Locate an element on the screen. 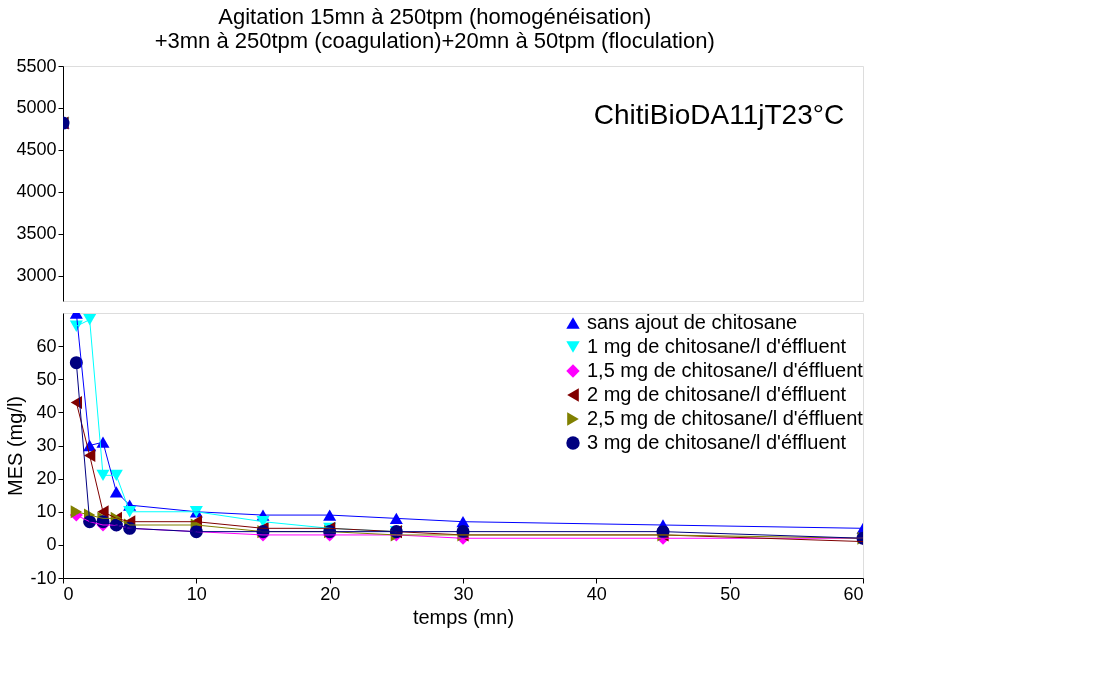  y-axis-title: MES (mg/l) is located at coordinates (15, 446).